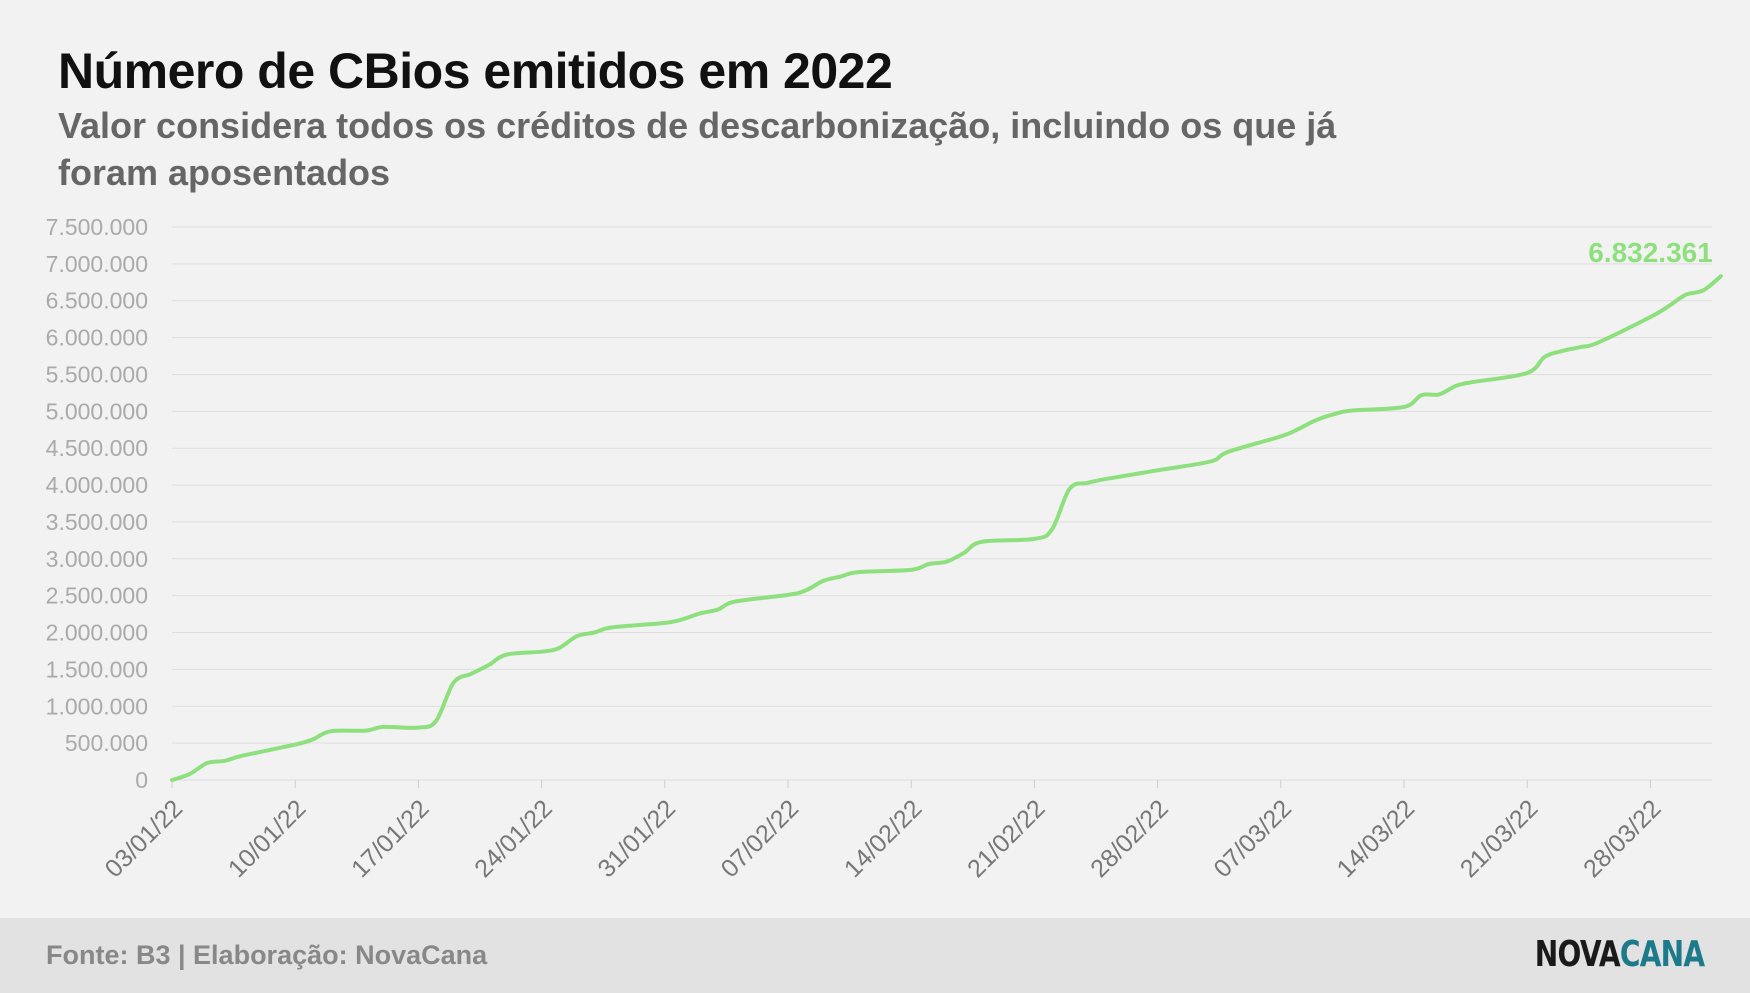 The height and width of the screenshot is (993, 1750). I want to click on novacana-logo: NOVACANA, so click(1619, 954).